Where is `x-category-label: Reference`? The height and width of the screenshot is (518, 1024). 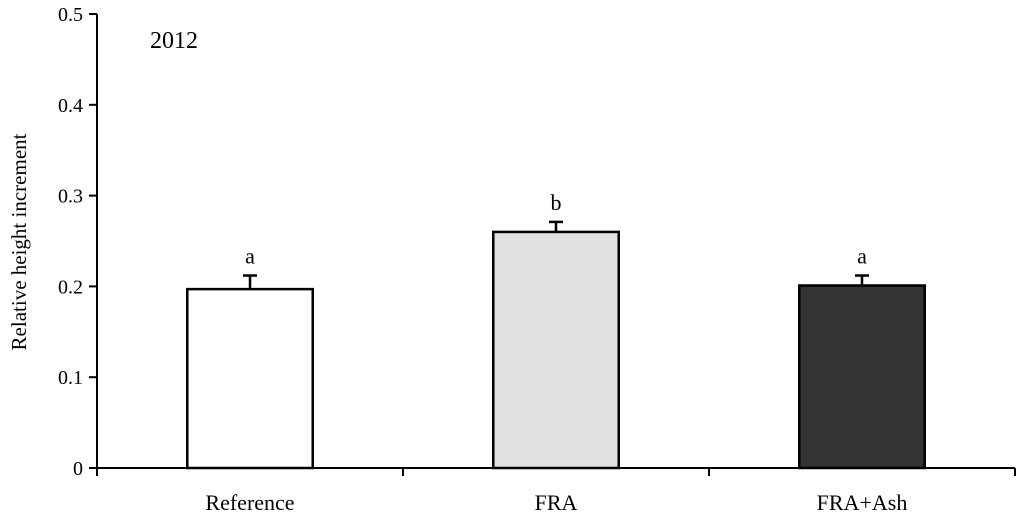
x-category-label: Reference is located at coordinates (249, 502).